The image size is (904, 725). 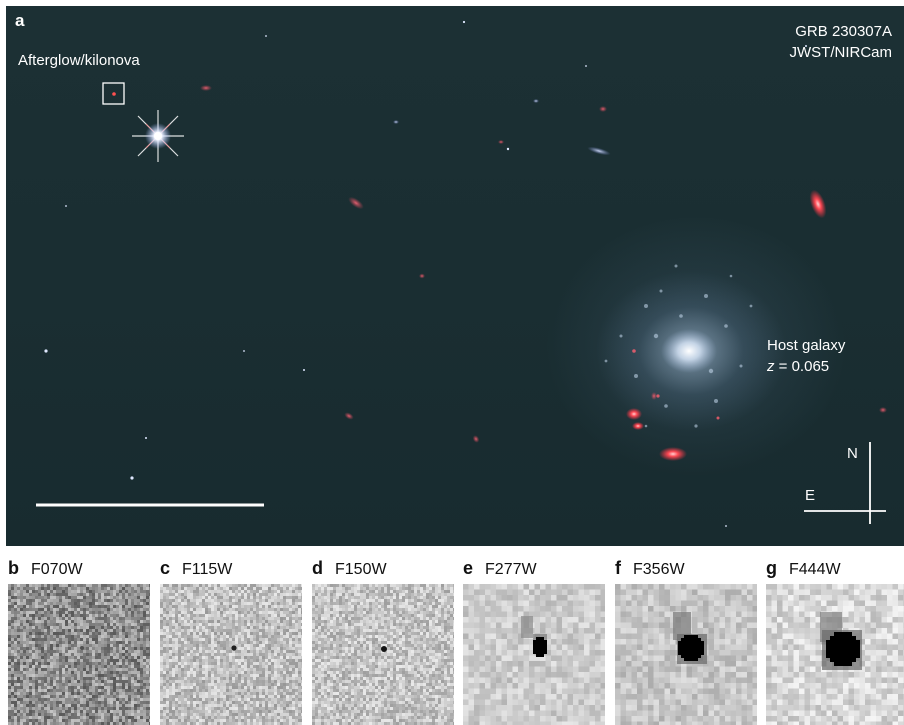 I want to click on cutout-filter: F277W, so click(x=511, y=569).